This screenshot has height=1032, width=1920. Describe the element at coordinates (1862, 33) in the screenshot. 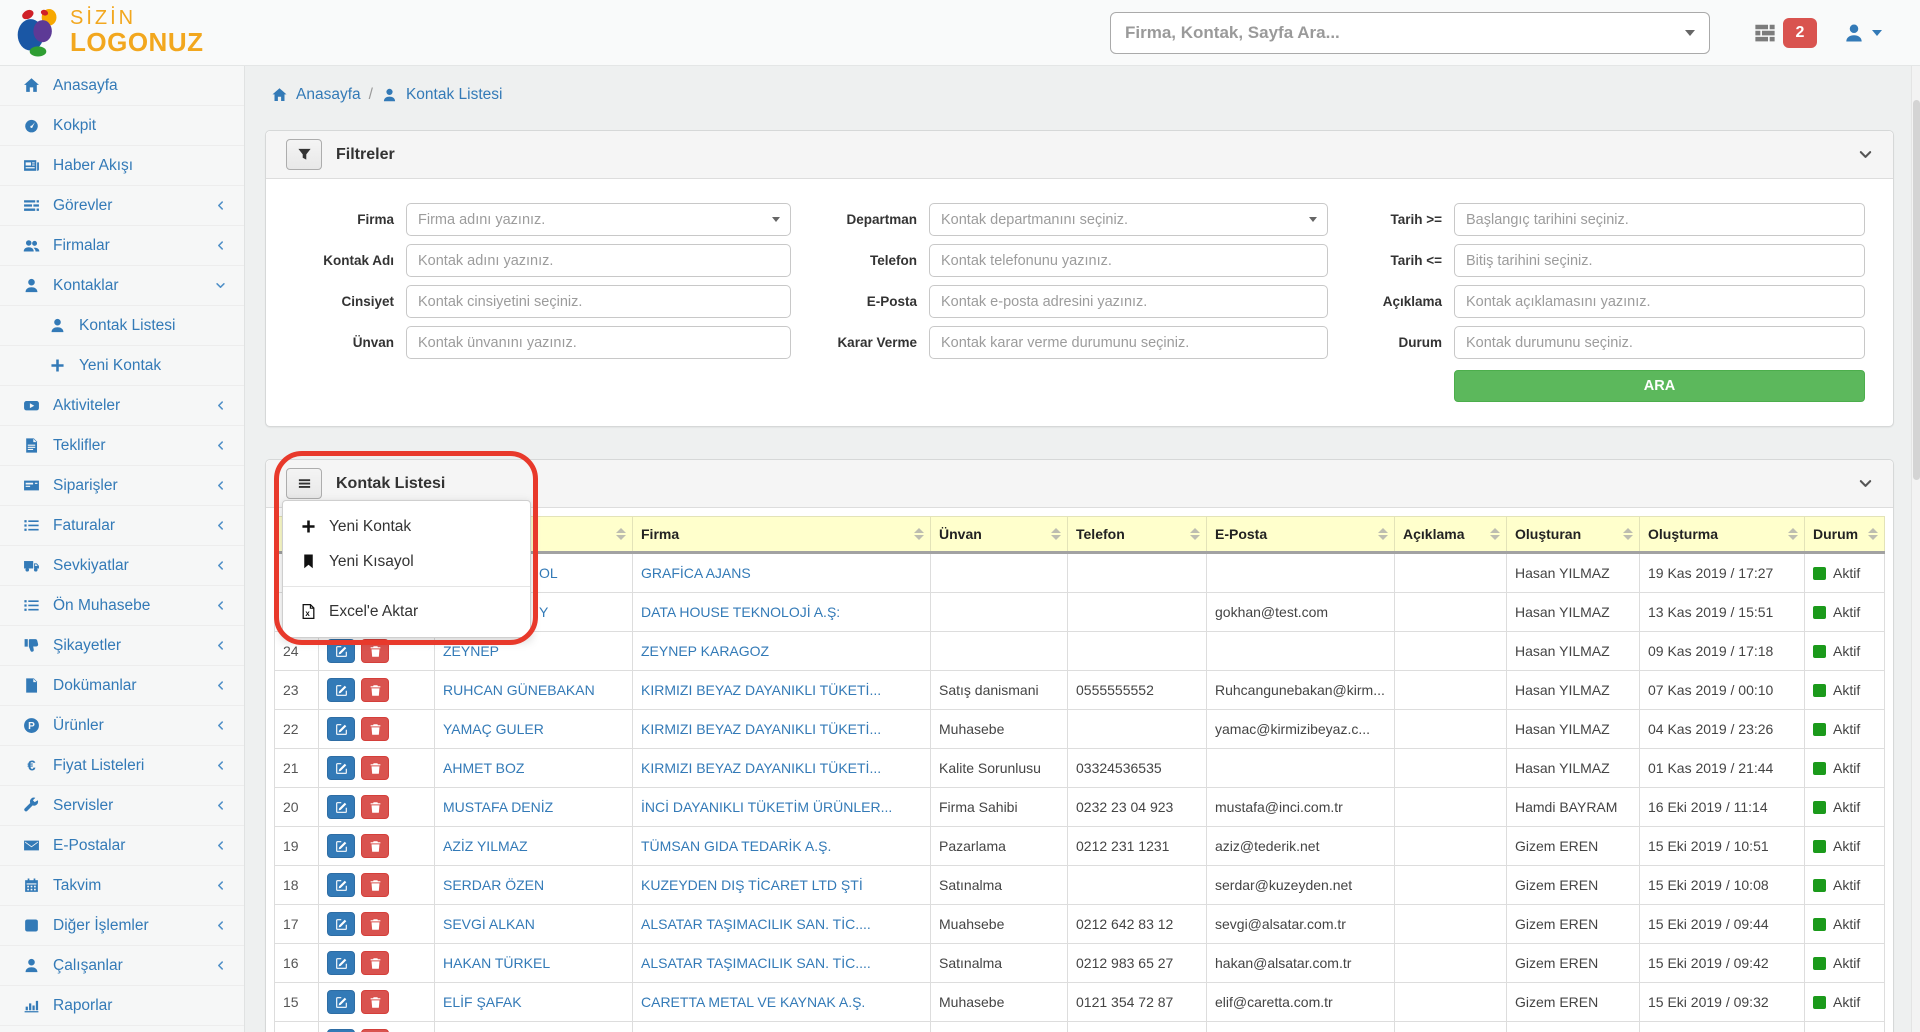

I see `user-menu-button` at that location.